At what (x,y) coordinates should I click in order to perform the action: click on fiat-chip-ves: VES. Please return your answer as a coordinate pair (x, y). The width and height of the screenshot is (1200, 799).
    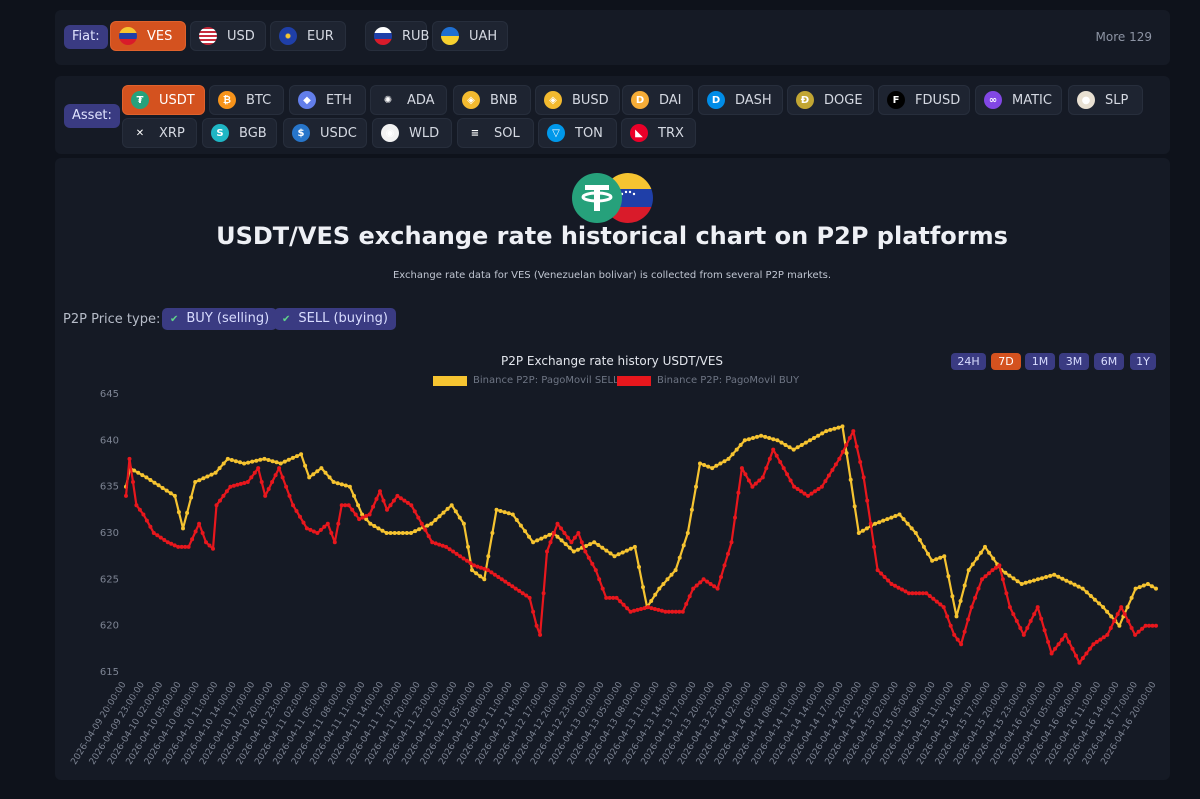
    Looking at the image, I should click on (148, 36).